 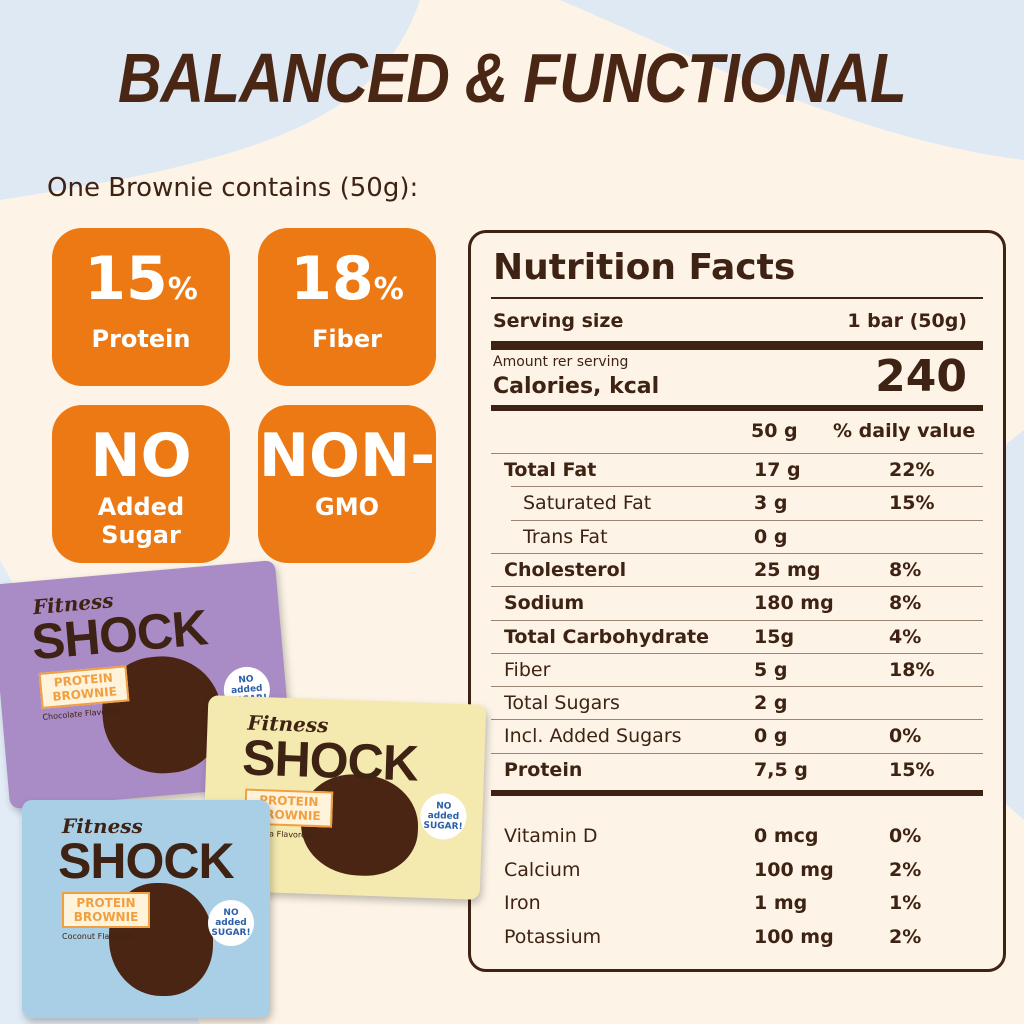 I want to click on row-label: Vitamin D, so click(x=551, y=836).